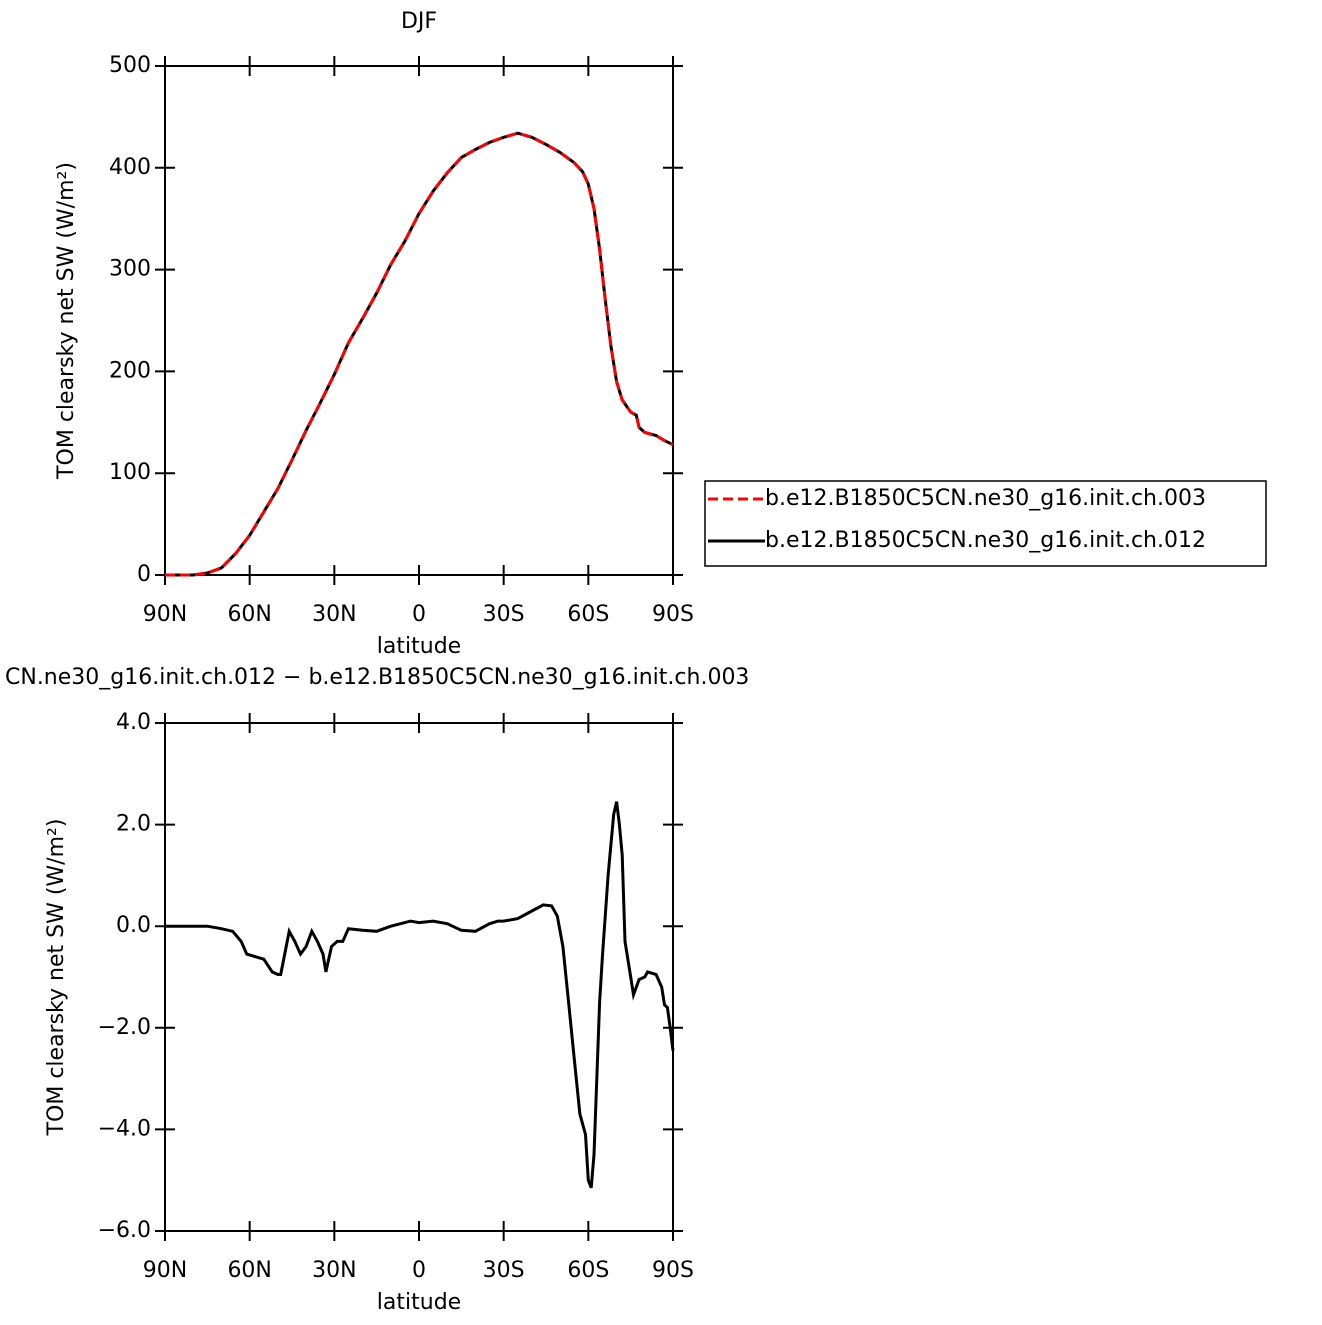 Image resolution: width=1322 pixels, height=1325 pixels. Describe the element at coordinates (124, 1027) in the screenshot. I see `y-tick-label: −2.0` at that location.